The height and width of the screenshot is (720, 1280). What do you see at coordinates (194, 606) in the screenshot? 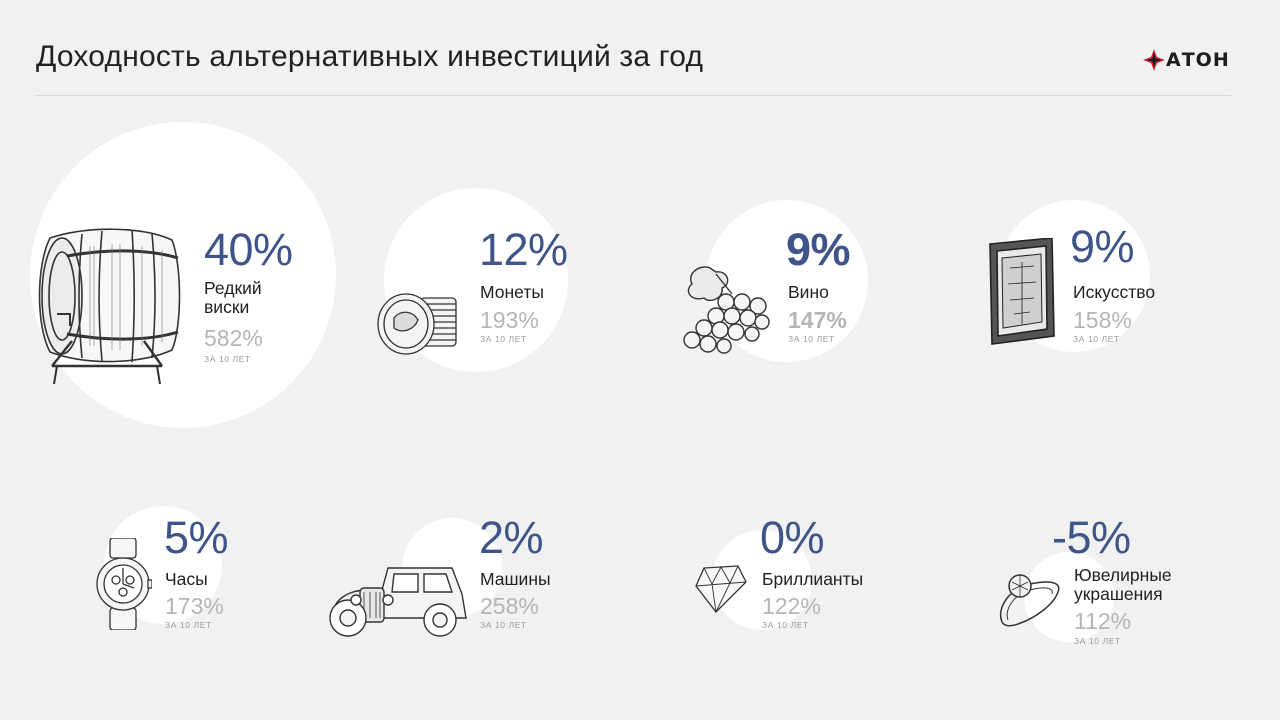
I see `watches-ten-year: 173%` at bounding box center [194, 606].